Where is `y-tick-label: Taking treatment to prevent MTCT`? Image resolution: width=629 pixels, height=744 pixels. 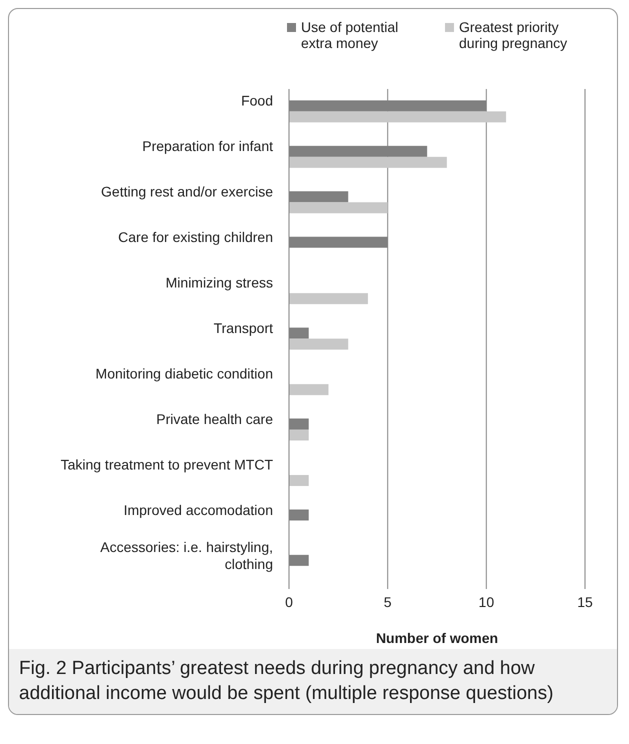 y-tick-label: Taking treatment to prevent MTCT is located at coordinates (167, 464).